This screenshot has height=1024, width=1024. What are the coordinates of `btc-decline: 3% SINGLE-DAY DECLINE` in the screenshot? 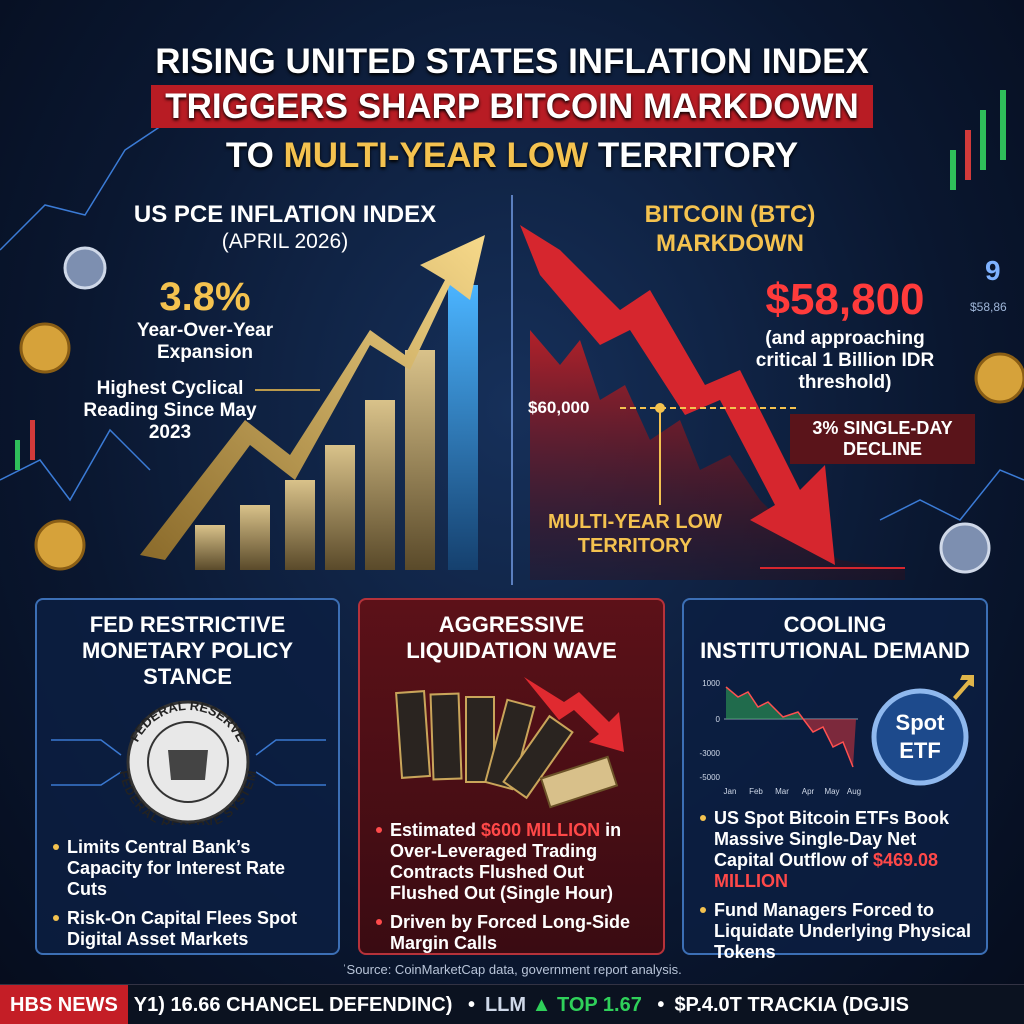 It's located at (882, 439).